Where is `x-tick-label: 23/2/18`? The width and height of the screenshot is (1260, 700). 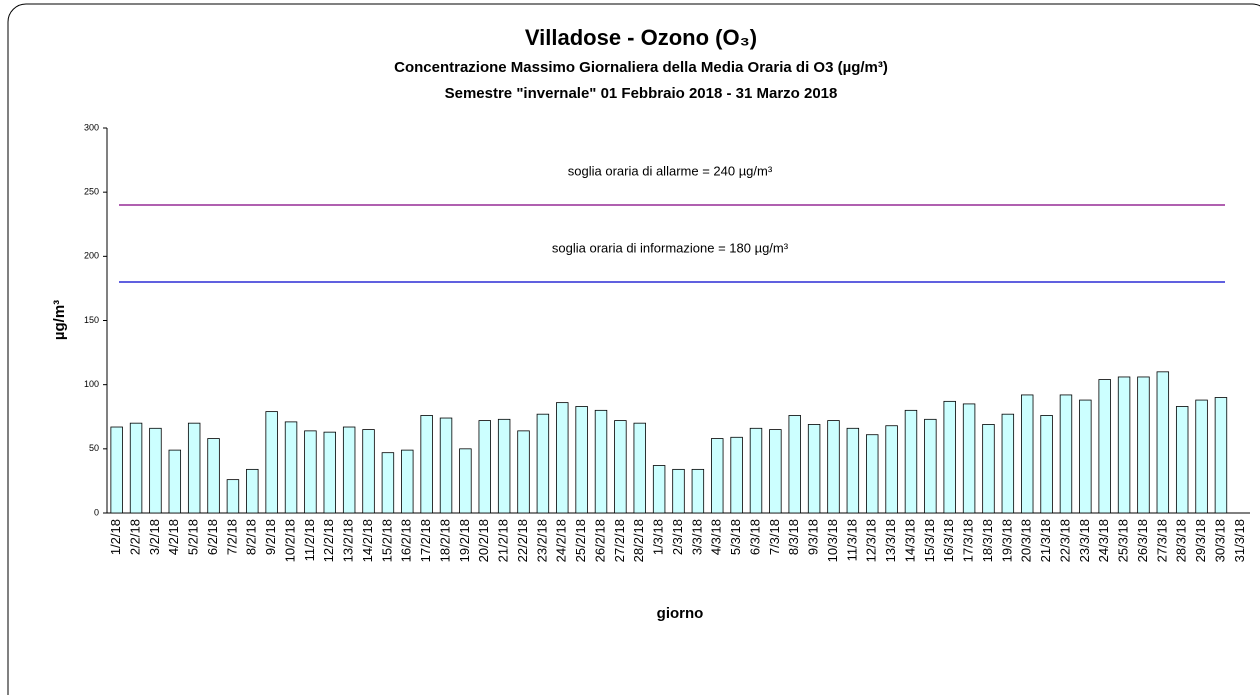 x-tick-label: 23/2/18 is located at coordinates (541, 540).